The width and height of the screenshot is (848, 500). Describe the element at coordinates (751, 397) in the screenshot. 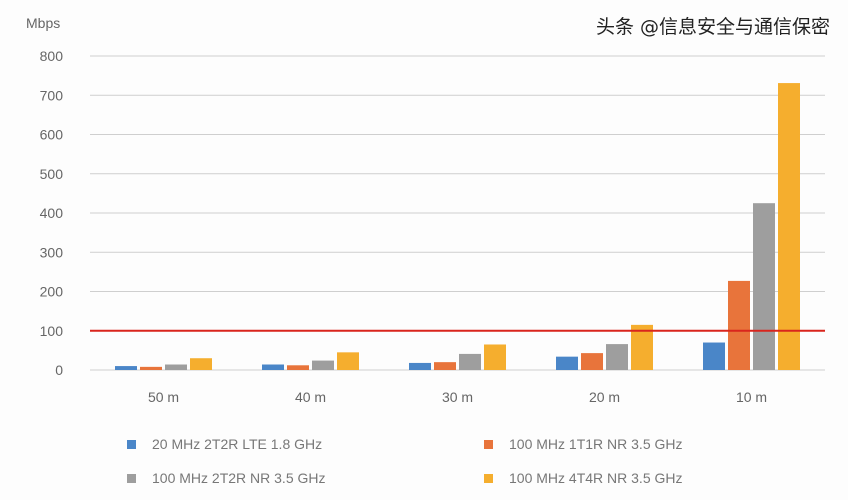

I see `x-tick-label: 10 m` at that location.